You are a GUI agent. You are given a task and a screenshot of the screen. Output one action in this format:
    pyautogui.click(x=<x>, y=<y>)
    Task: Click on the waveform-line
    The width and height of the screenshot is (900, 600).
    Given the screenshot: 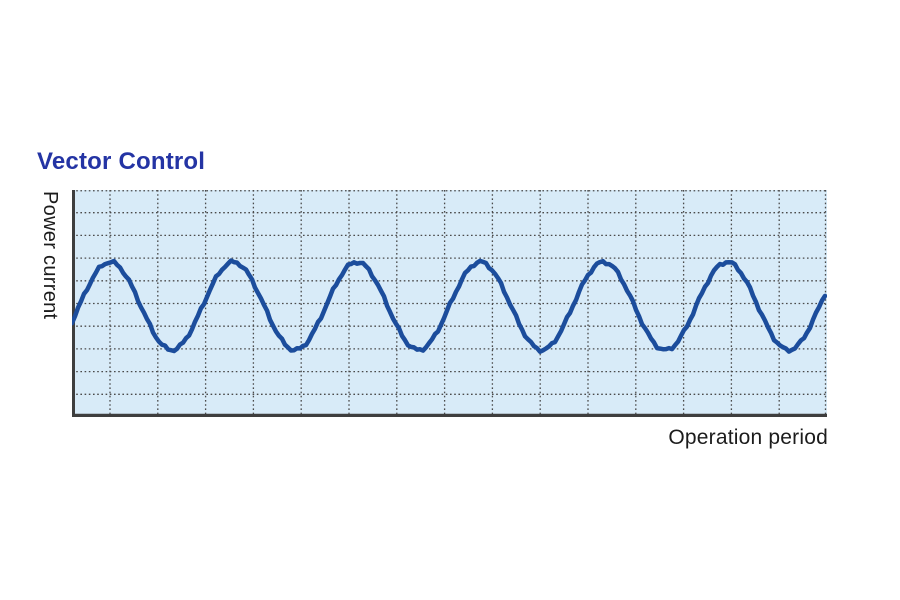 What is the action you would take?
    pyautogui.click(x=449, y=306)
    